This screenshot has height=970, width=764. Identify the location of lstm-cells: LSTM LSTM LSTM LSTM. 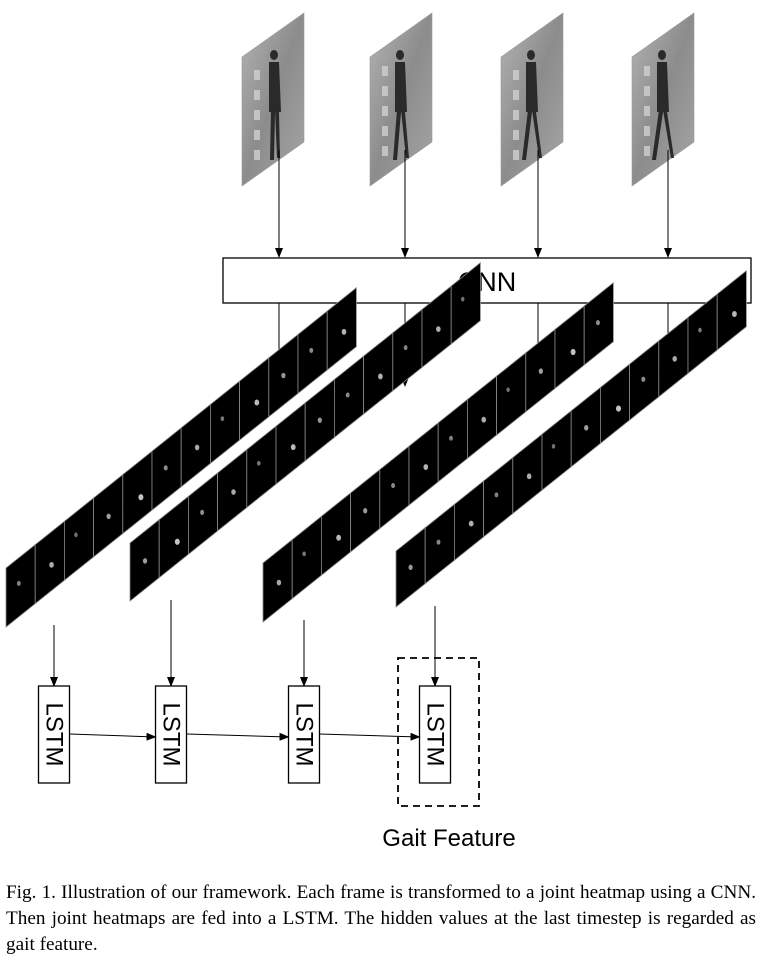
(244, 734).